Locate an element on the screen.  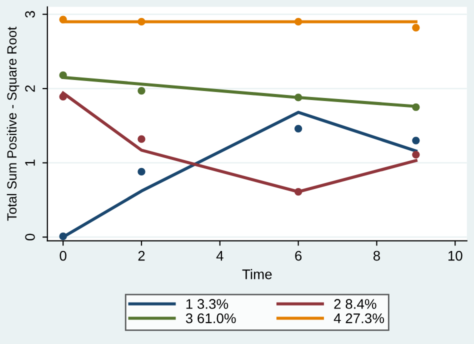
y-axis-title: Total Sum Positive - Square Root is located at coordinates (13, 123).